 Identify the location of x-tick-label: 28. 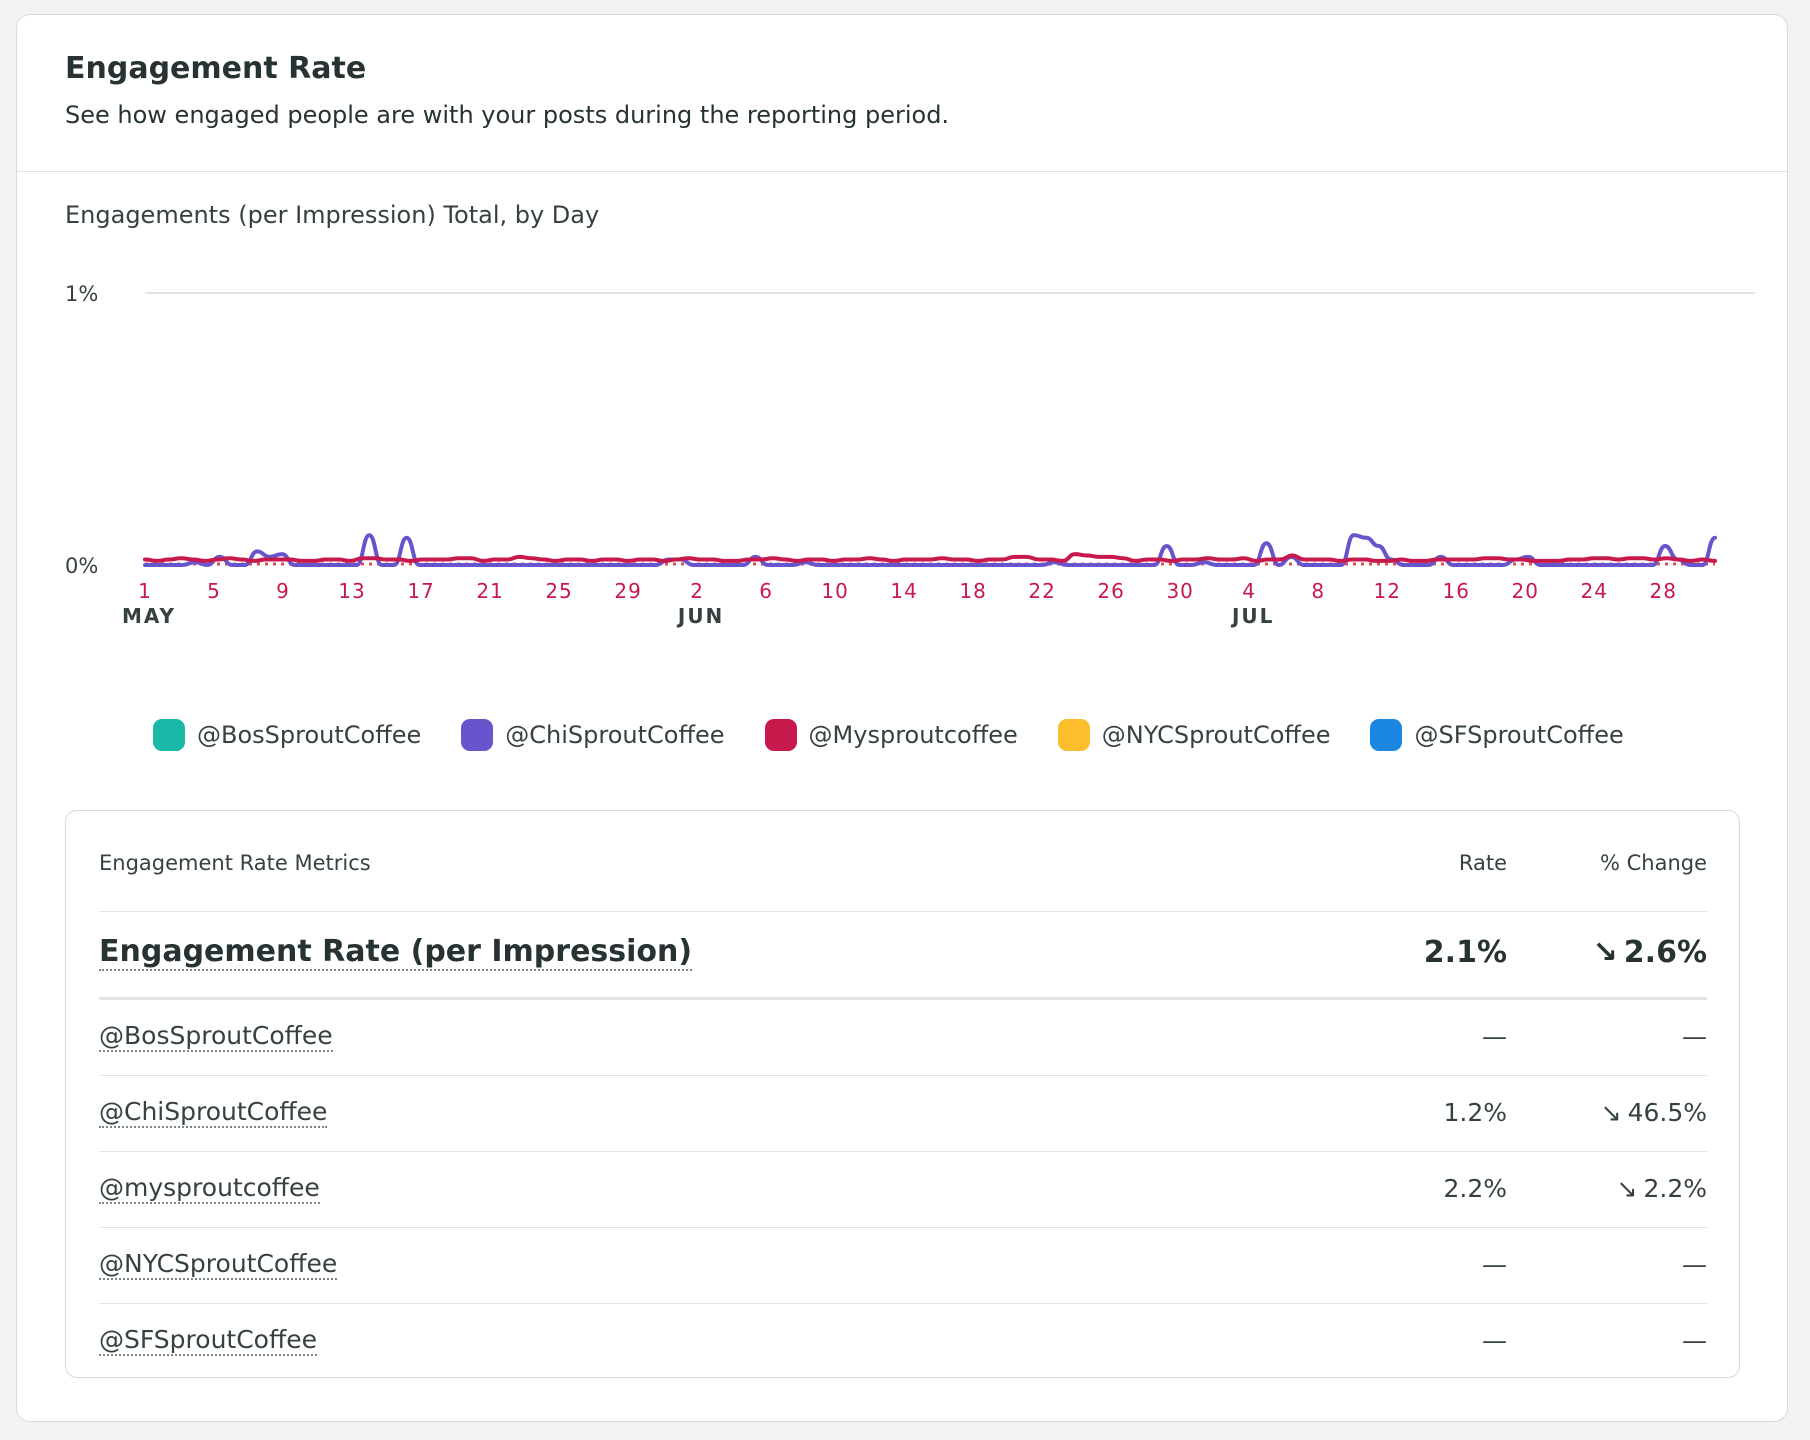
(1663, 591).